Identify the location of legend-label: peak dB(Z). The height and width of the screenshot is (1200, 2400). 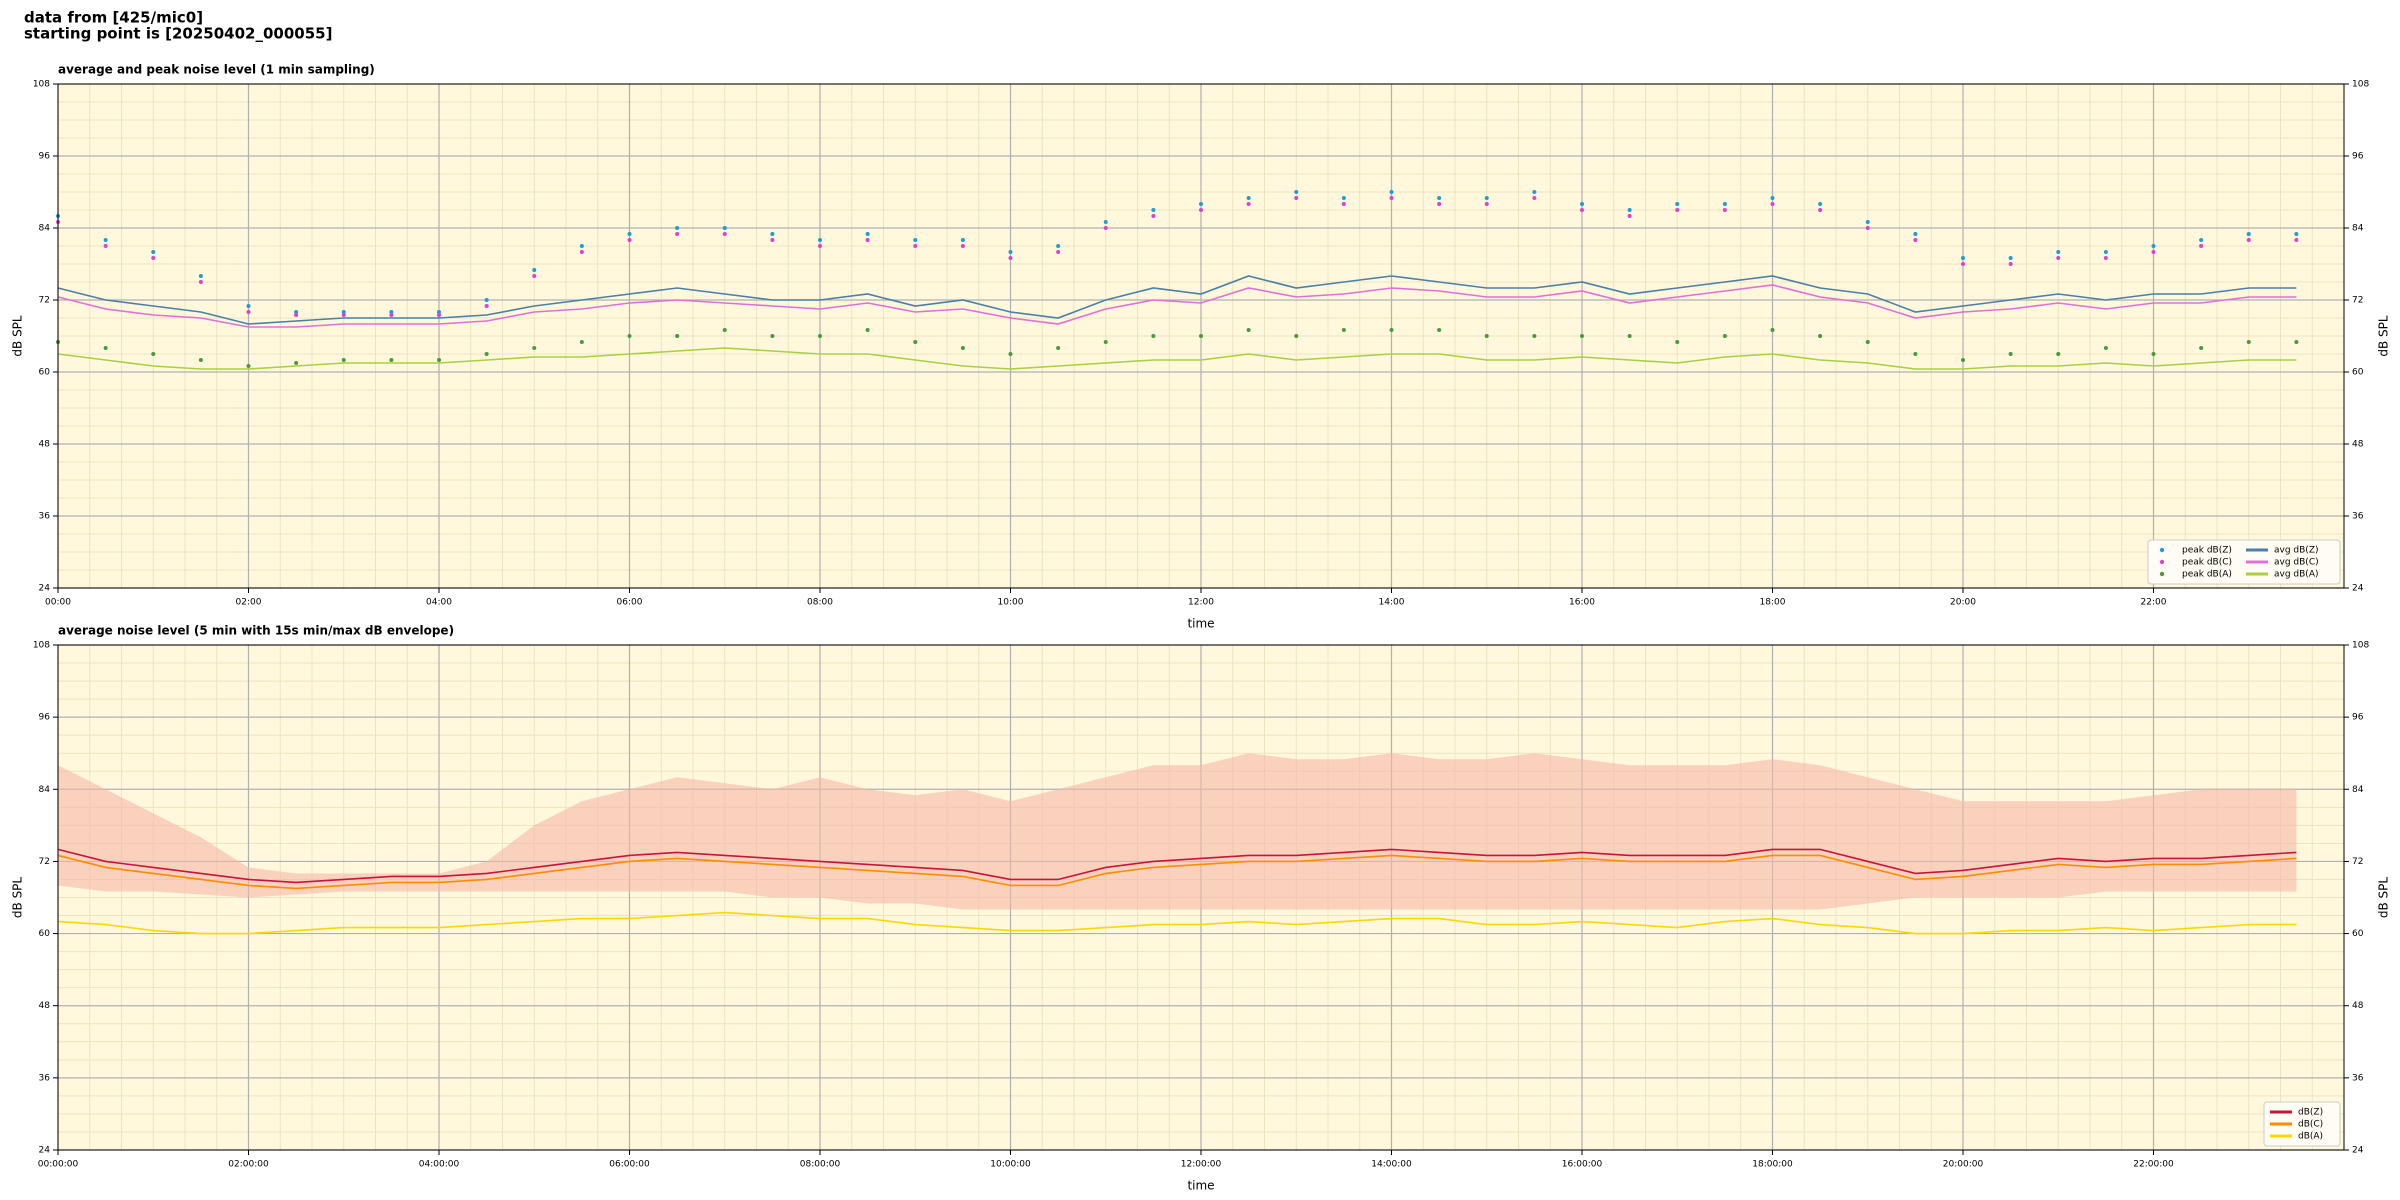
(2207, 551).